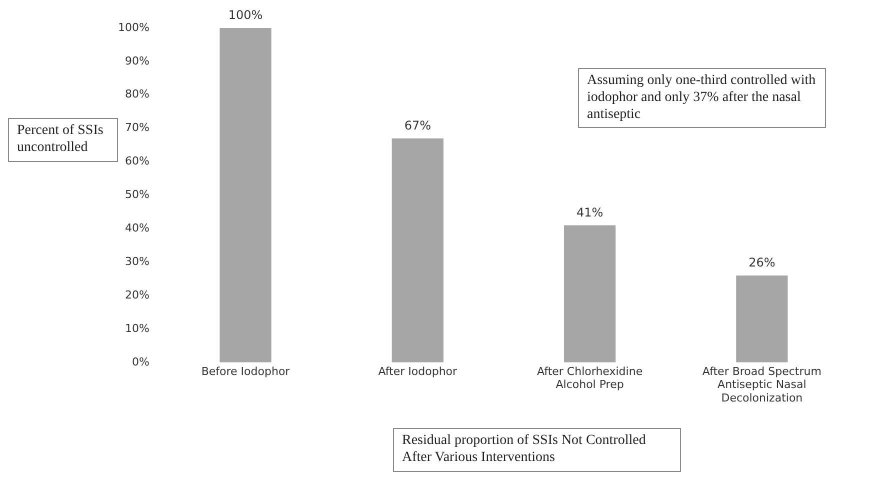  What do you see at coordinates (590, 212) in the screenshot?
I see `data-label: 41%` at bounding box center [590, 212].